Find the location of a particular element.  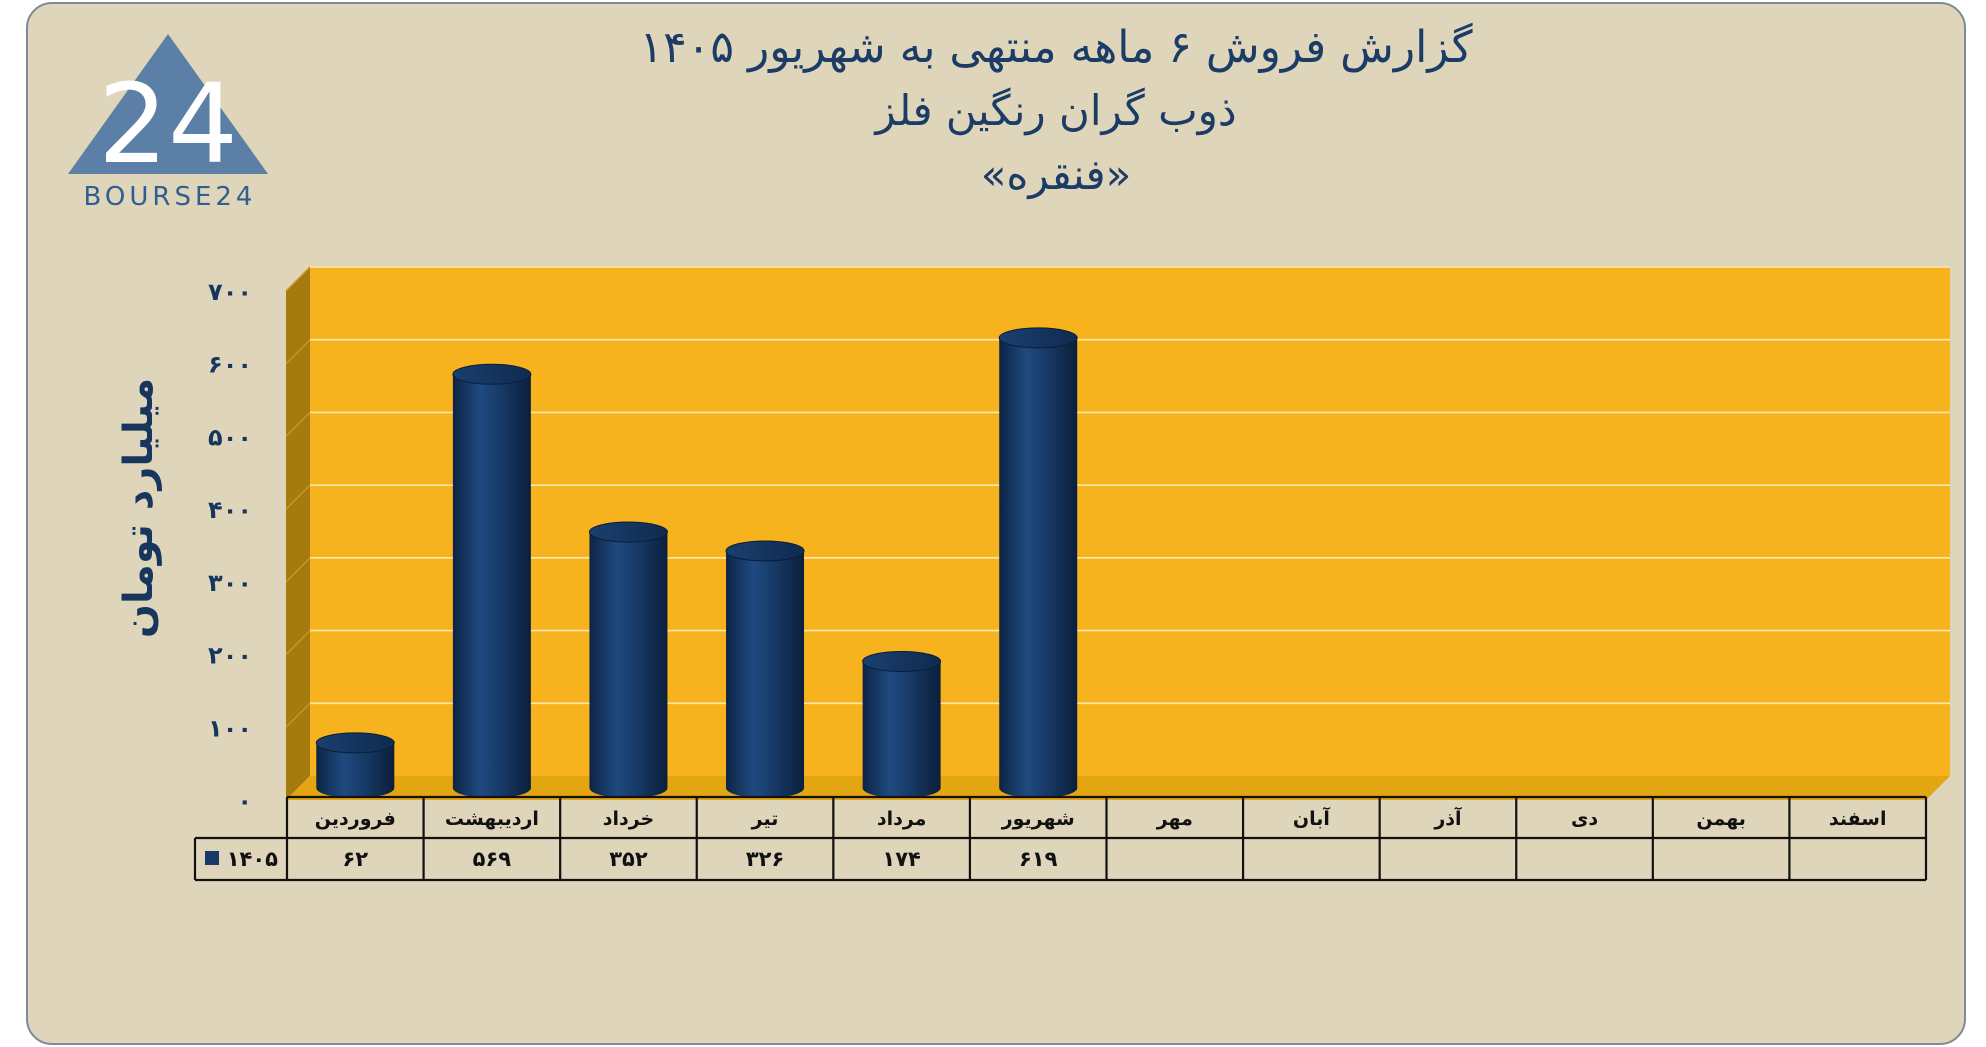

y-tick-label: ۷۰۰ is located at coordinates (230, 292).